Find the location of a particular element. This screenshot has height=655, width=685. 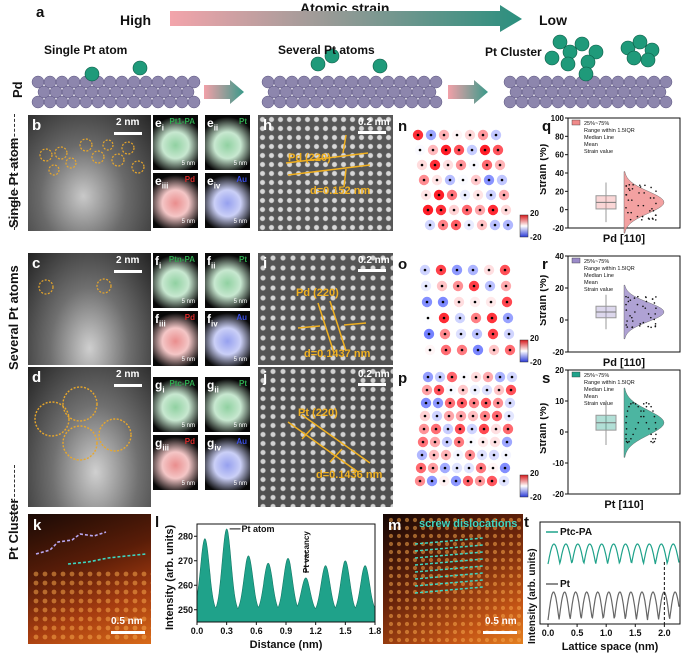

eds-map-g-i: gi Ptc-PA 5 nm is located at coordinates (175, 404).